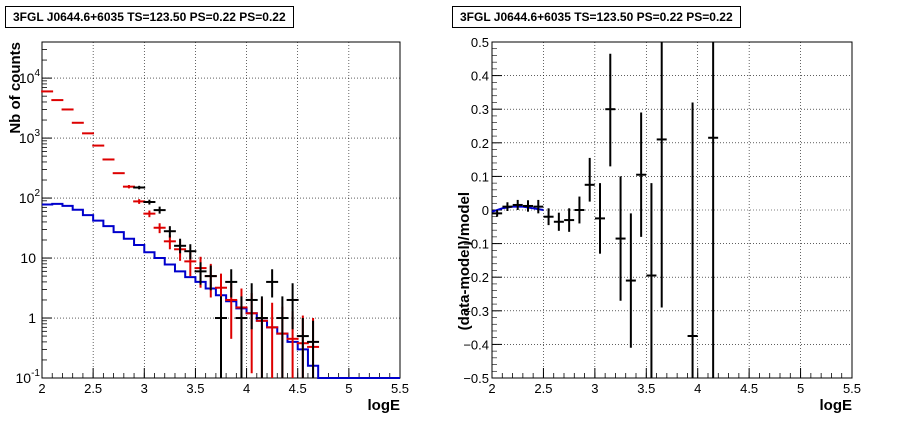 Image resolution: width=898 pixels, height=426 pixels. What do you see at coordinates (480, 42) in the screenshot?
I see `residuals-ytick-label: 0.5` at bounding box center [480, 42].